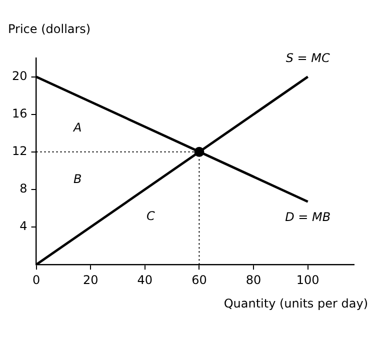 Image resolution: width=376 pixels, height=340 pixels. Describe the element at coordinates (77, 127) in the screenshot. I see `annotation: A` at that location.